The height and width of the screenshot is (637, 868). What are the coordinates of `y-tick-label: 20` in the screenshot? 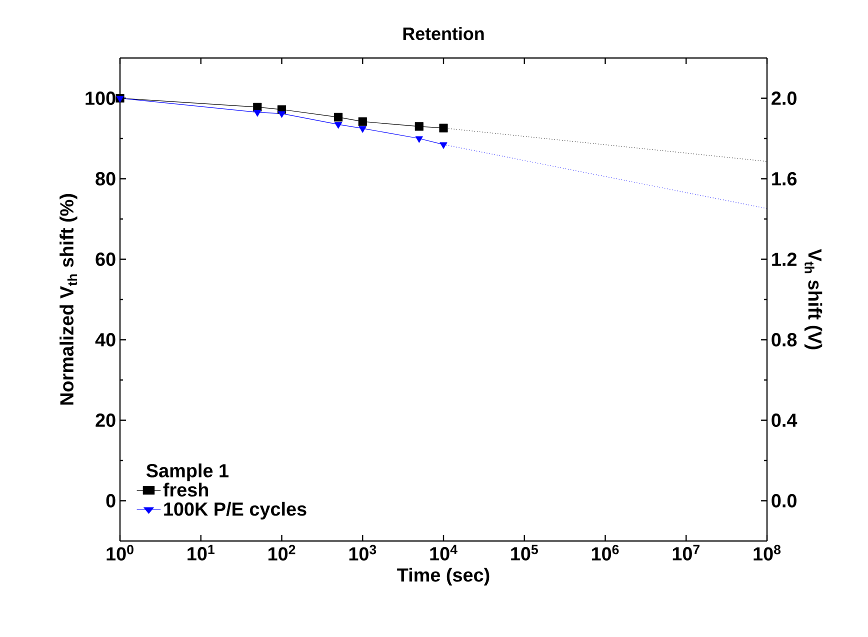 It's located at (106, 420).